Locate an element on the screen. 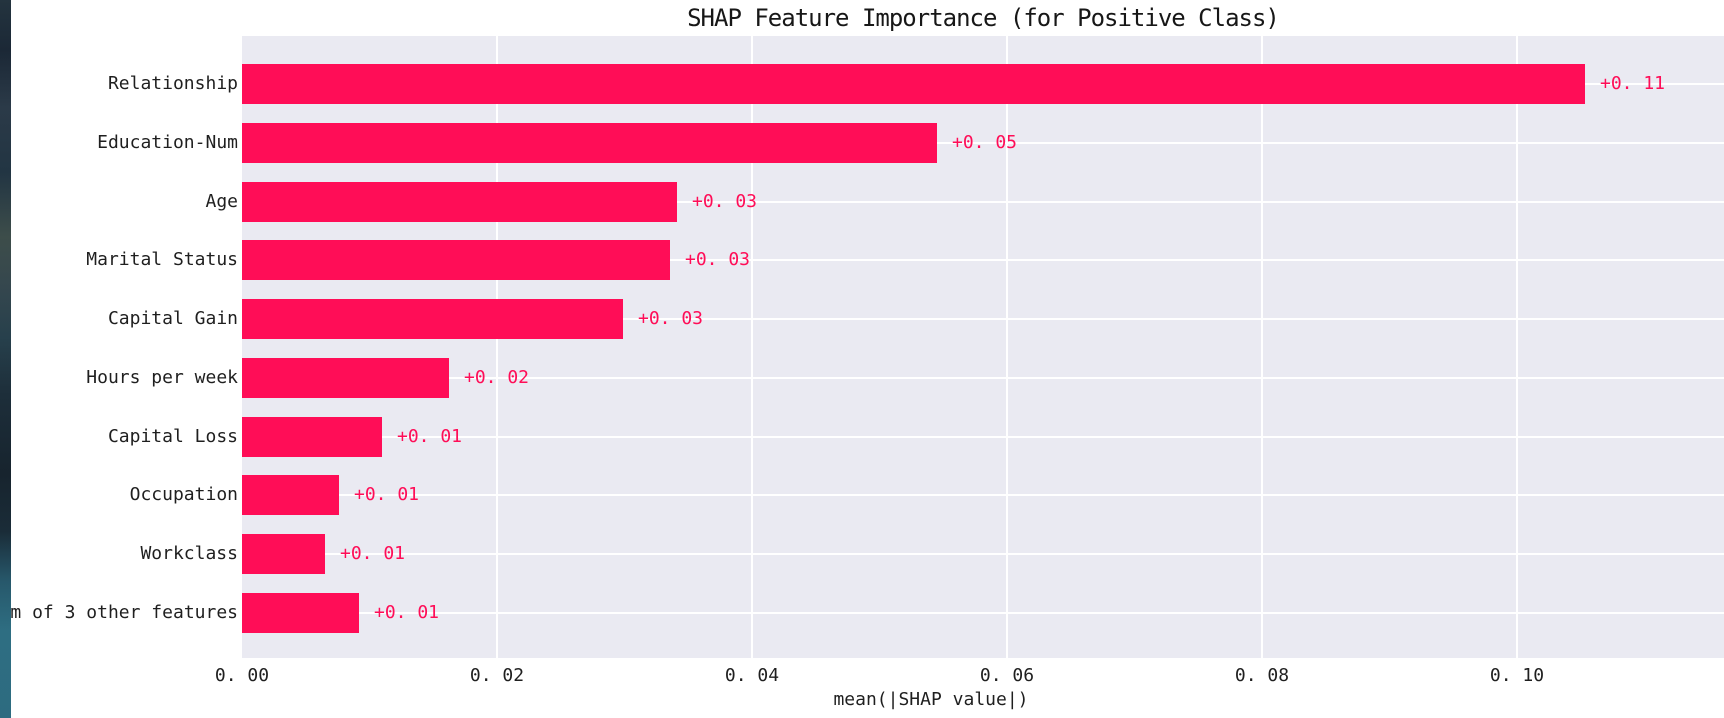 This screenshot has width=1724, height=718. x-axis-tick-label: 0. 10 is located at coordinates (1517, 675).